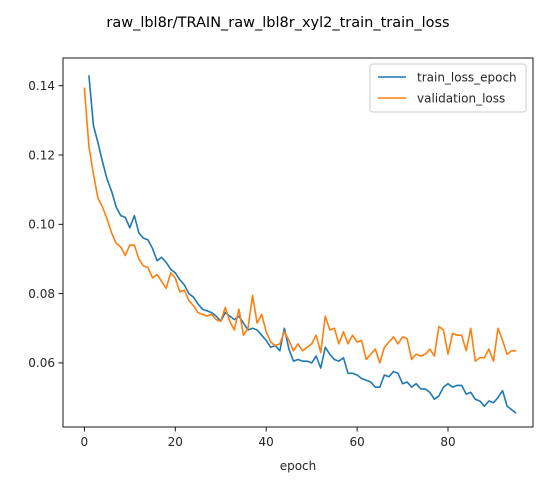 This screenshot has width=556, height=480. Describe the element at coordinates (298, 466) in the screenshot. I see `x-axis-title: epoch` at that location.